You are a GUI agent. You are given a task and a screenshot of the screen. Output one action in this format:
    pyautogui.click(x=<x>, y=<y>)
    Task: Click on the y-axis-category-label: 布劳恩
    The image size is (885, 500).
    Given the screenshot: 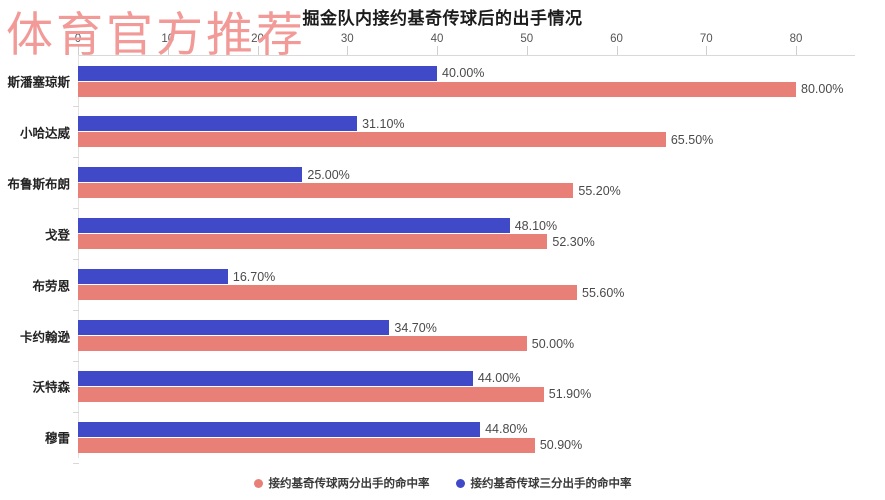 What is the action you would take?
    pyautogui.click(x=51, y=286)
    